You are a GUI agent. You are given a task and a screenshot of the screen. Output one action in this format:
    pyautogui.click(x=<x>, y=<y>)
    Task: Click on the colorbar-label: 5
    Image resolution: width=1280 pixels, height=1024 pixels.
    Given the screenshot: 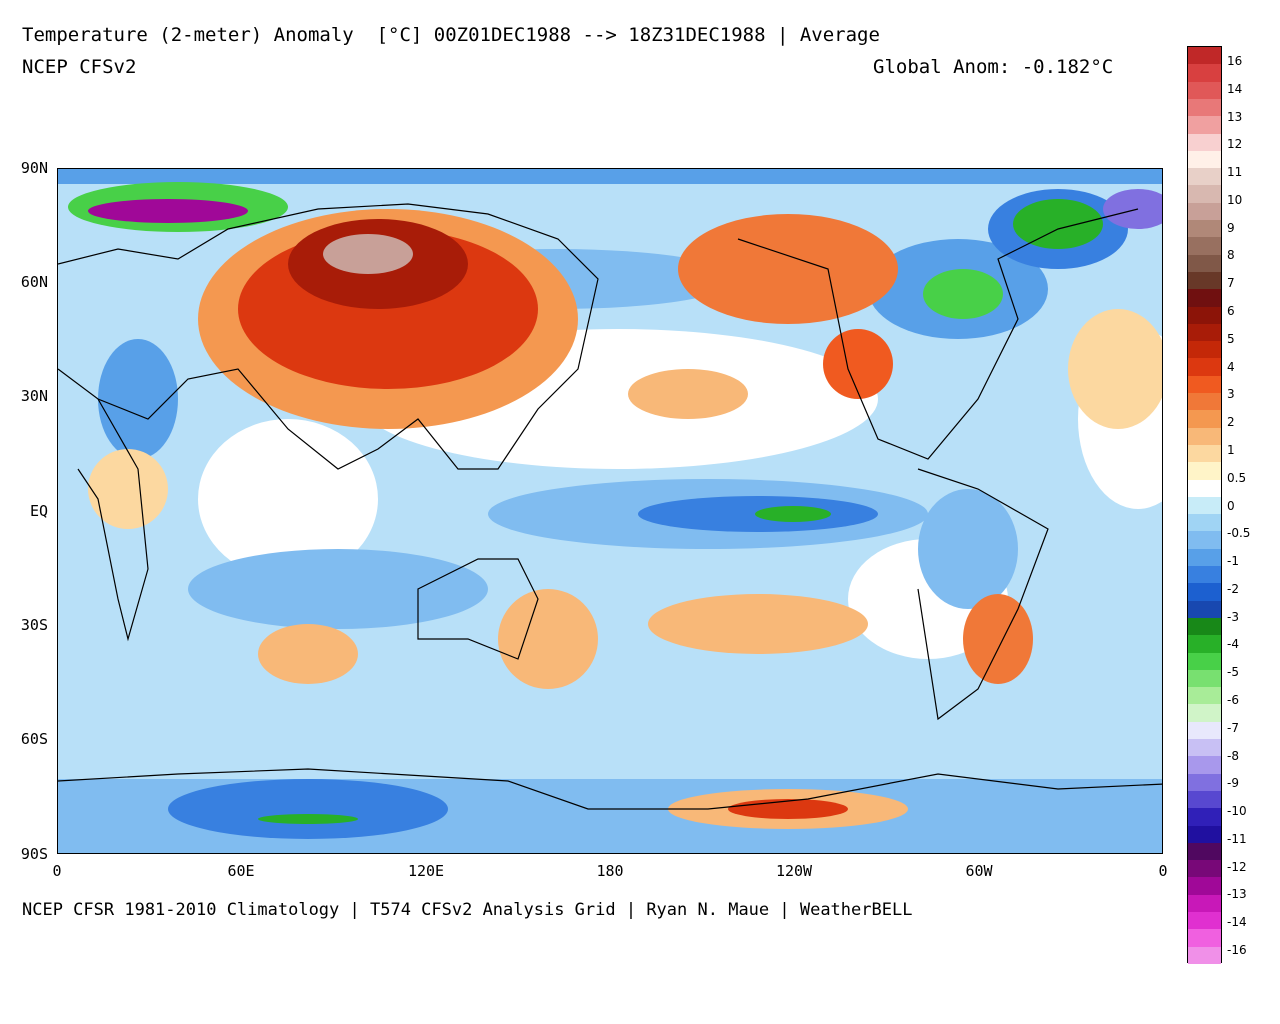 What is the action you would take?
    pyautogui.click(x=1231, y=338)
    